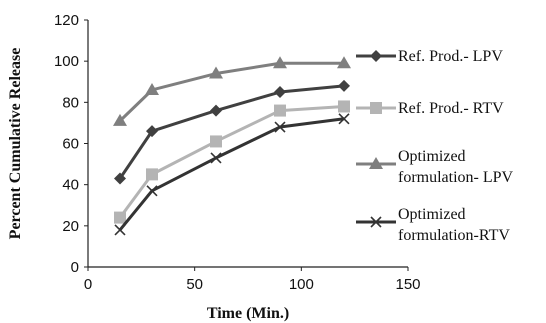 The height and width of the screenshot is (323, 546). Describe the element at coordinates (194, 284) in the screenshot. I see `x-tick-label: 50` at that location.